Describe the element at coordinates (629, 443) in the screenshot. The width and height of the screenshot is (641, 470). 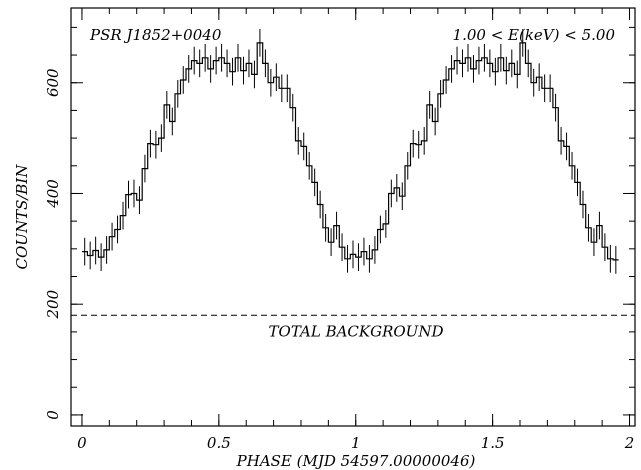
I see `x-tick-label: 2` at that location.